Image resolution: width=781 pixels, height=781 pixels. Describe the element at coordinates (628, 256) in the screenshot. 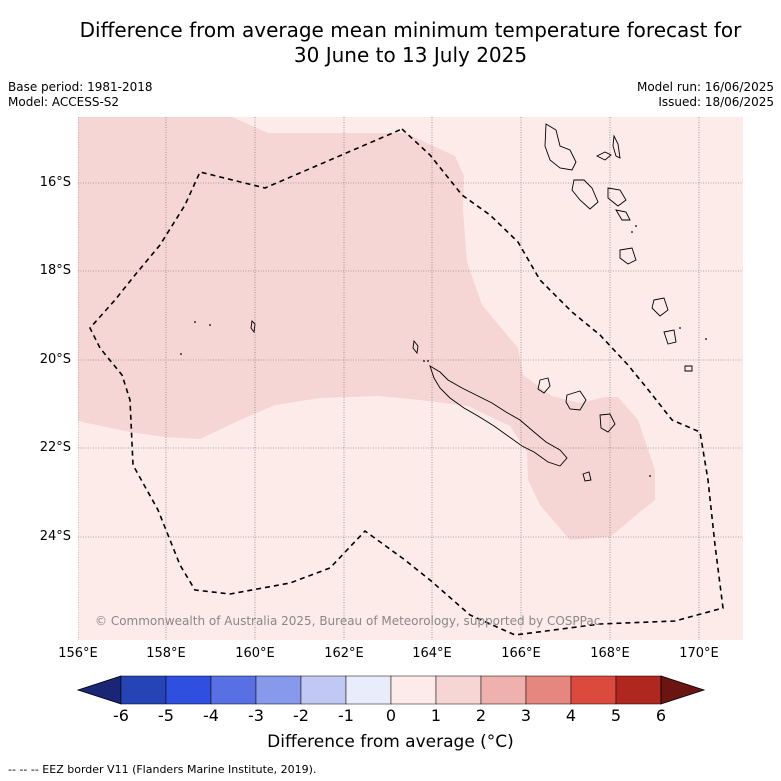

I see `vanuatu-efate` at that location.